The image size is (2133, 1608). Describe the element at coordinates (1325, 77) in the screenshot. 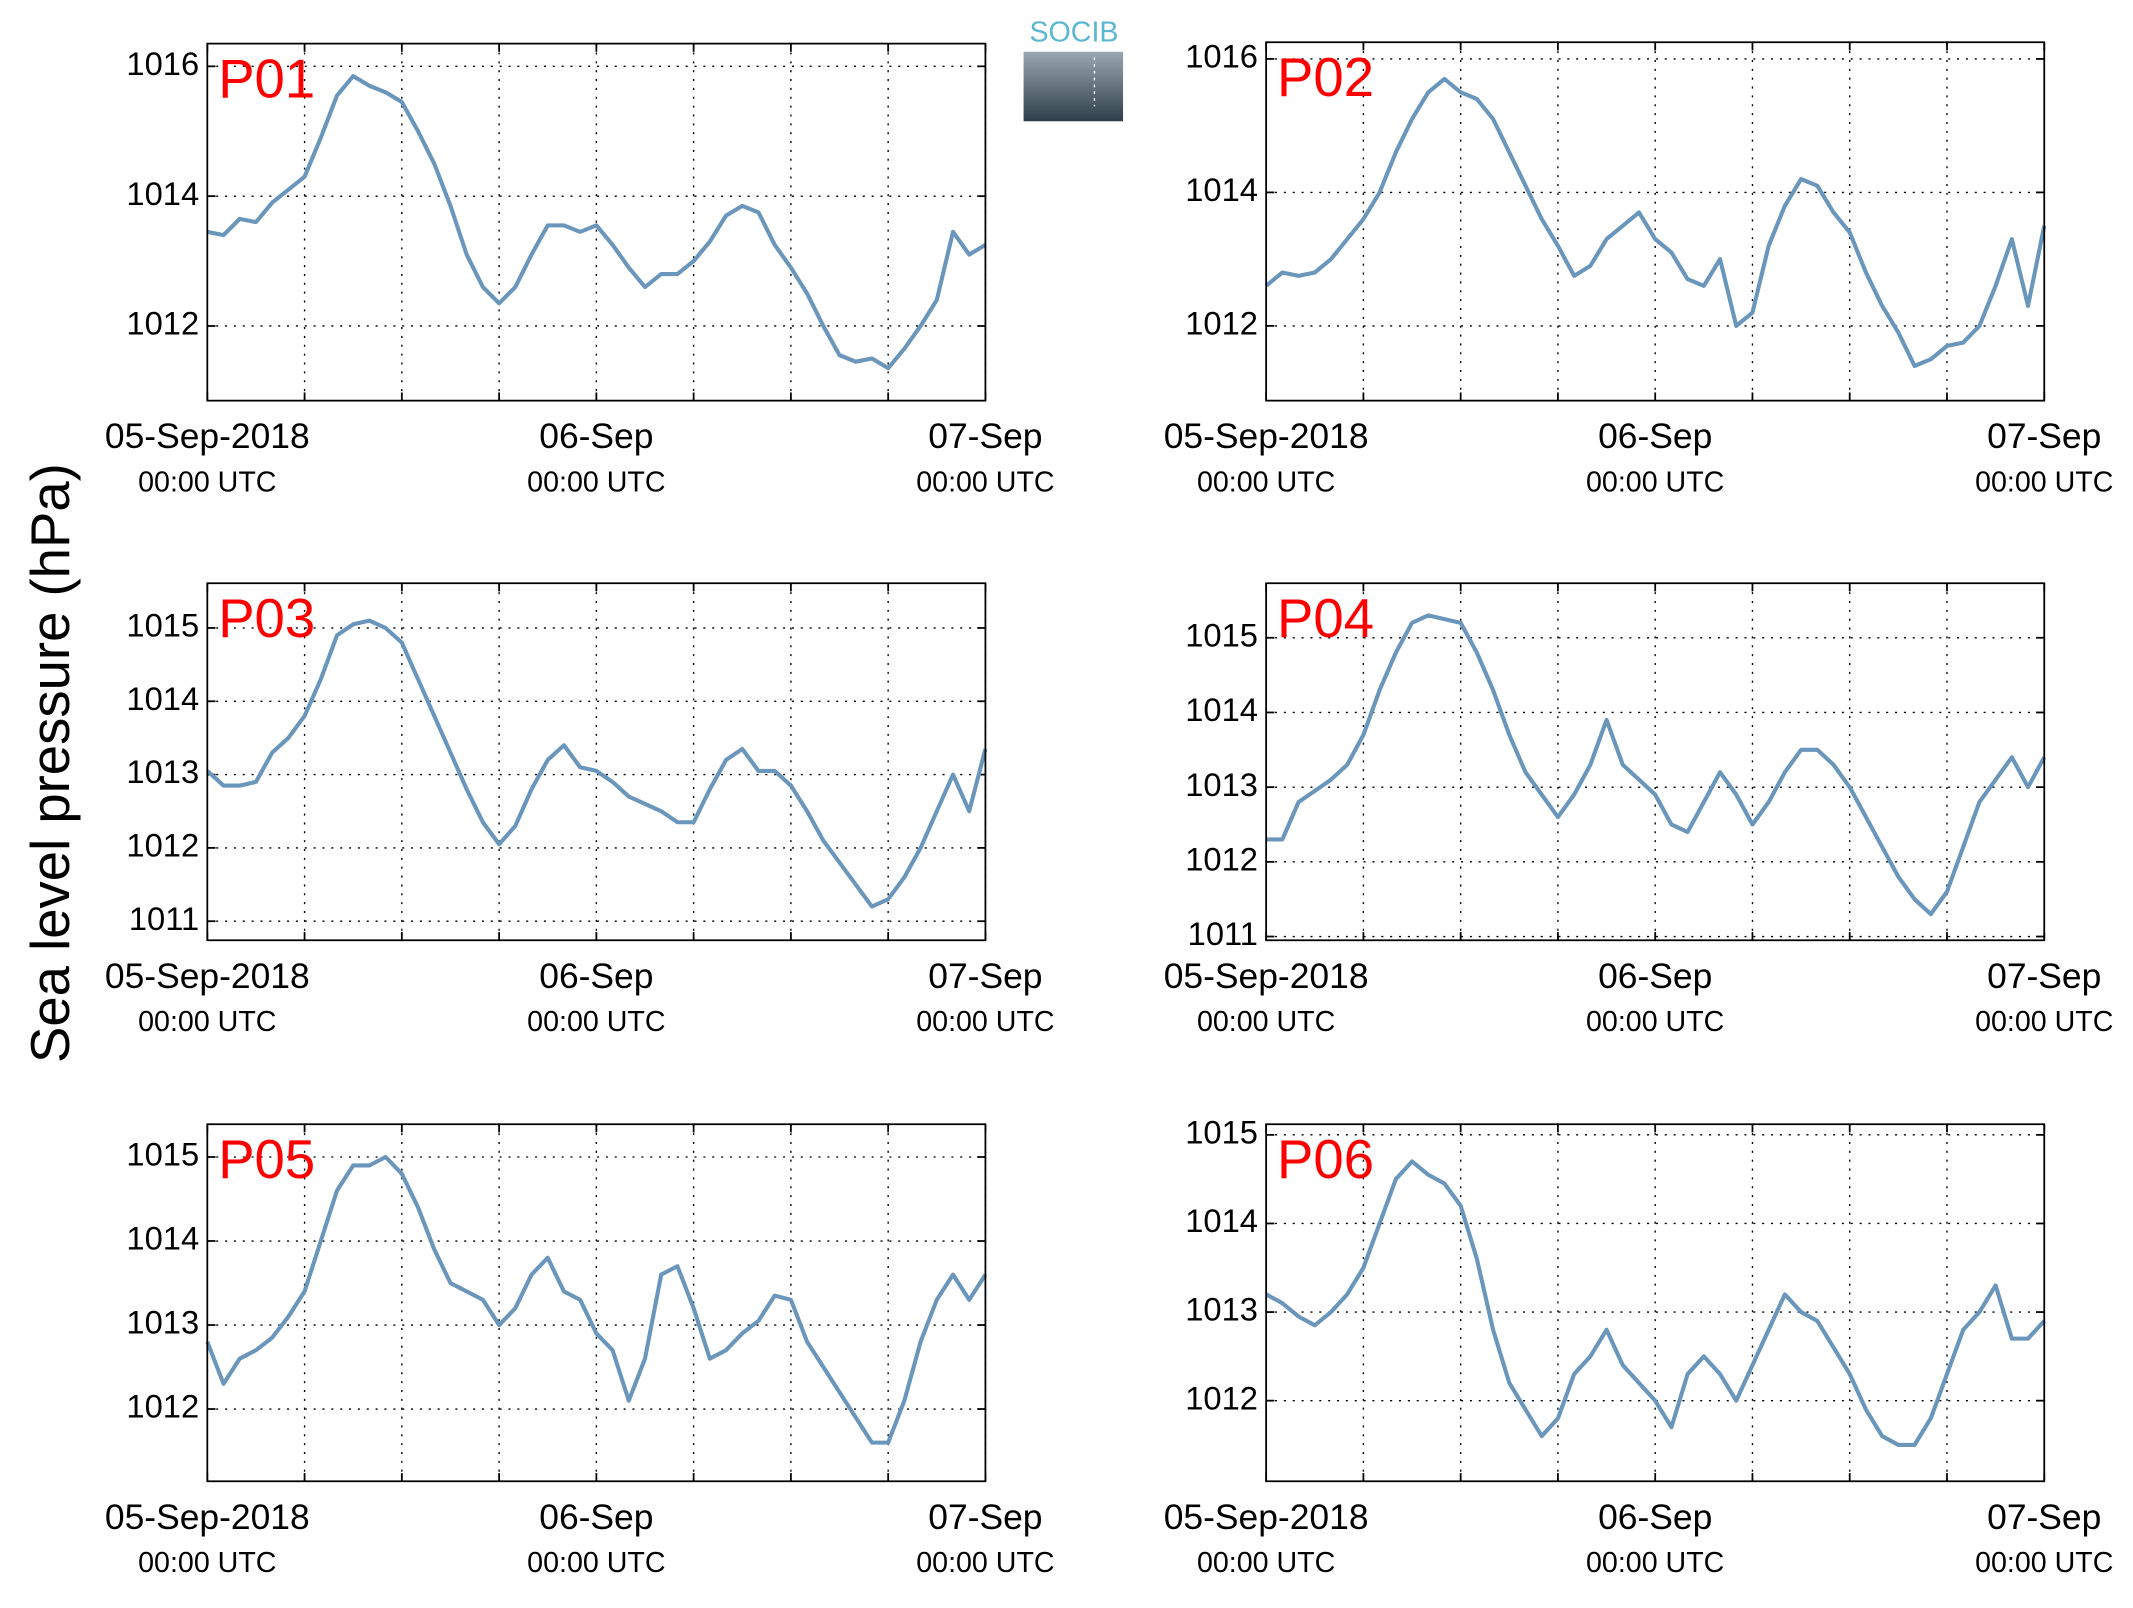

I see `panel-title: P02` at that location.